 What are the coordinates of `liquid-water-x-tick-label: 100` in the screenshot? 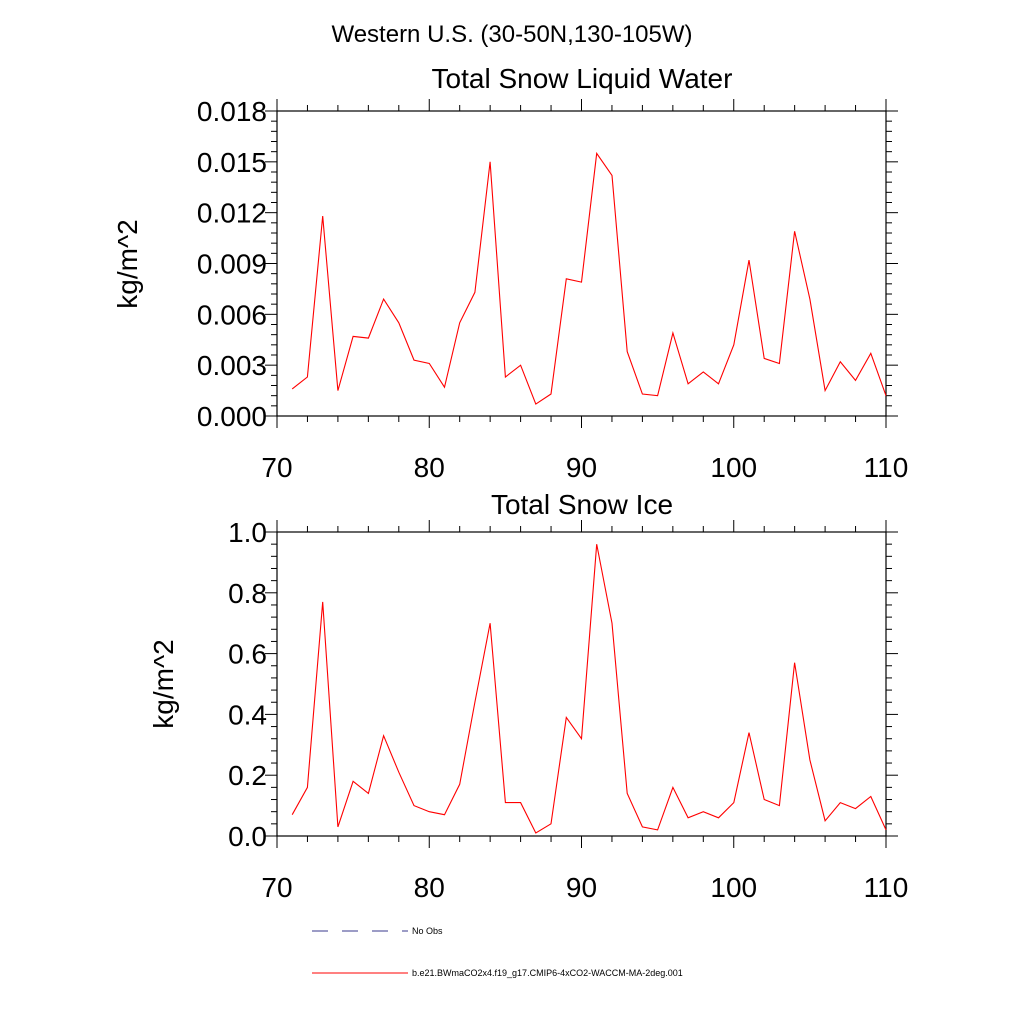 It's located at (733, 467).